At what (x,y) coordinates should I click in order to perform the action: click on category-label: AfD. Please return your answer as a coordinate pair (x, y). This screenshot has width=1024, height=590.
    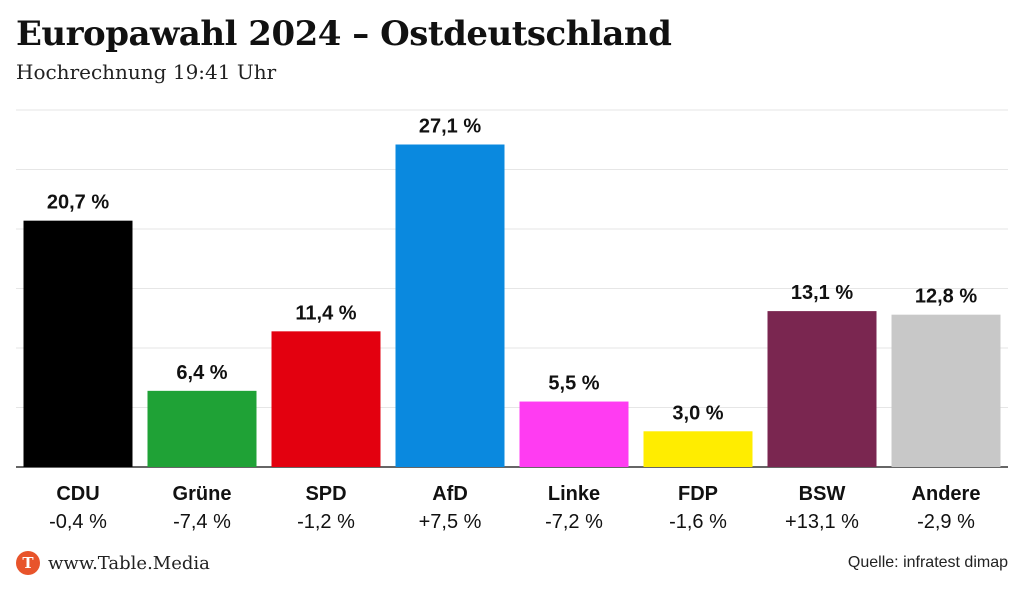
    Looking at the image, I should click on (450, 494).